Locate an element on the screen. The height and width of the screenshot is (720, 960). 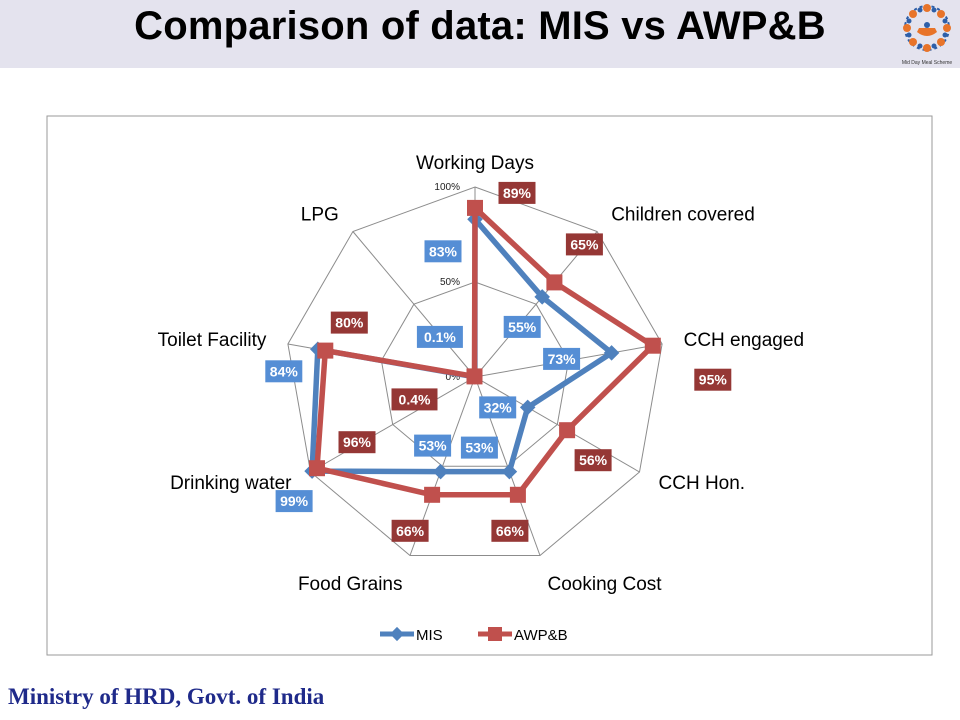
data-label-text: 55% is located at coordinates (522, 327).